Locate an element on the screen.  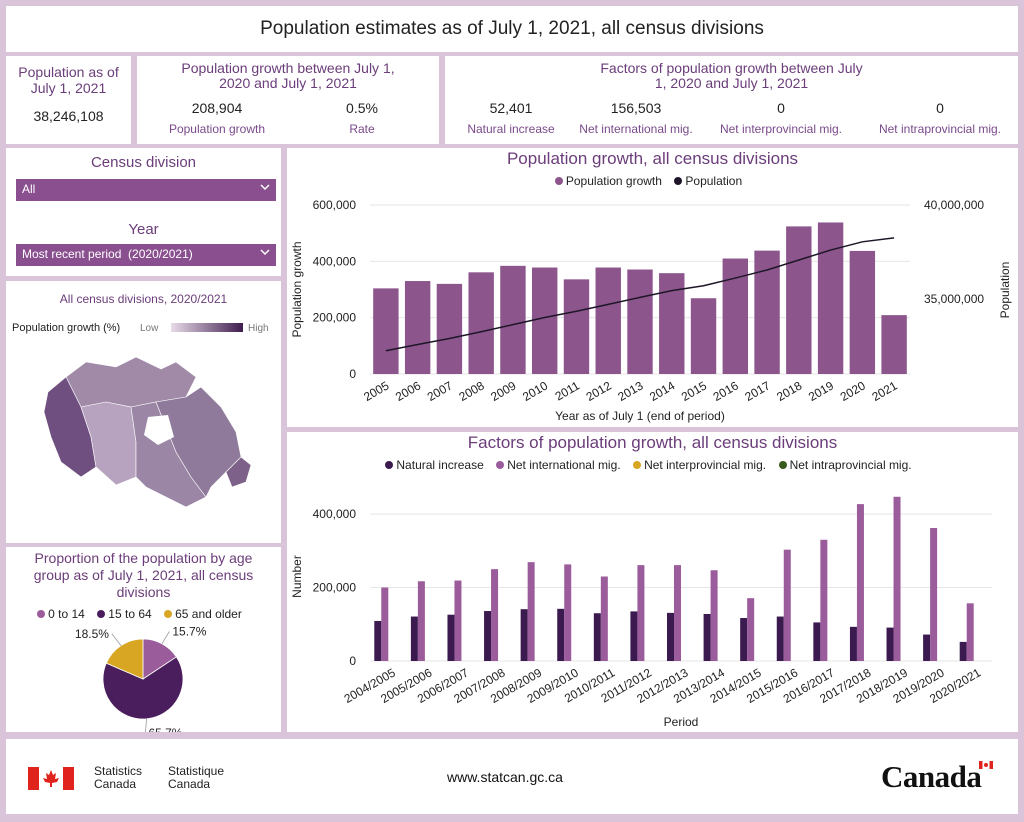
x-tick-label: 2010 is located at coordinates (535, 391).